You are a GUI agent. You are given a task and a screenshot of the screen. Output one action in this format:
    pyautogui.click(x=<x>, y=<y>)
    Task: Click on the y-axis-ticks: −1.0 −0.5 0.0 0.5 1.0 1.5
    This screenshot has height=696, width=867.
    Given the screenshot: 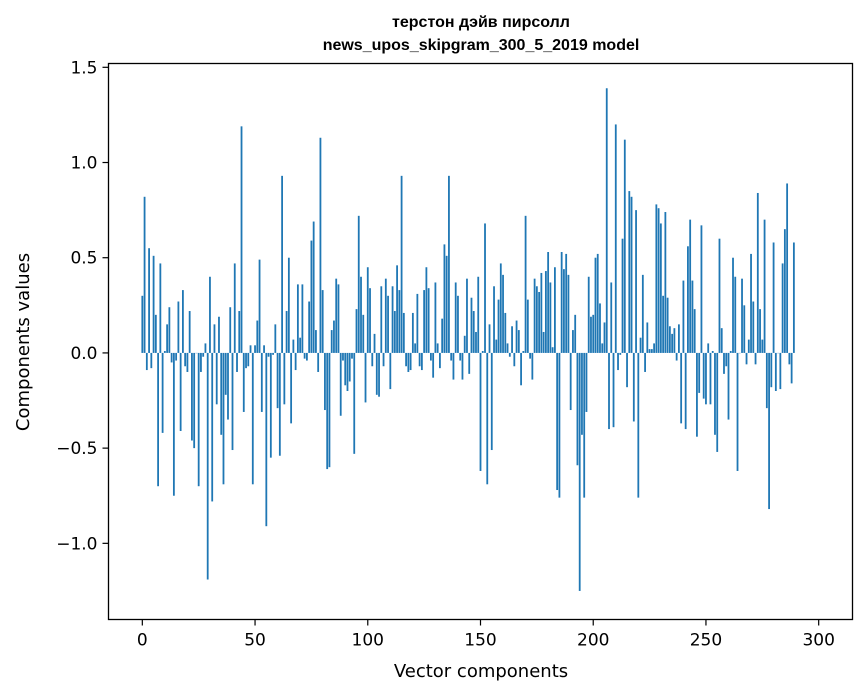 What is the action you would take?
    pyautogui.click(x=82, y=306)
    